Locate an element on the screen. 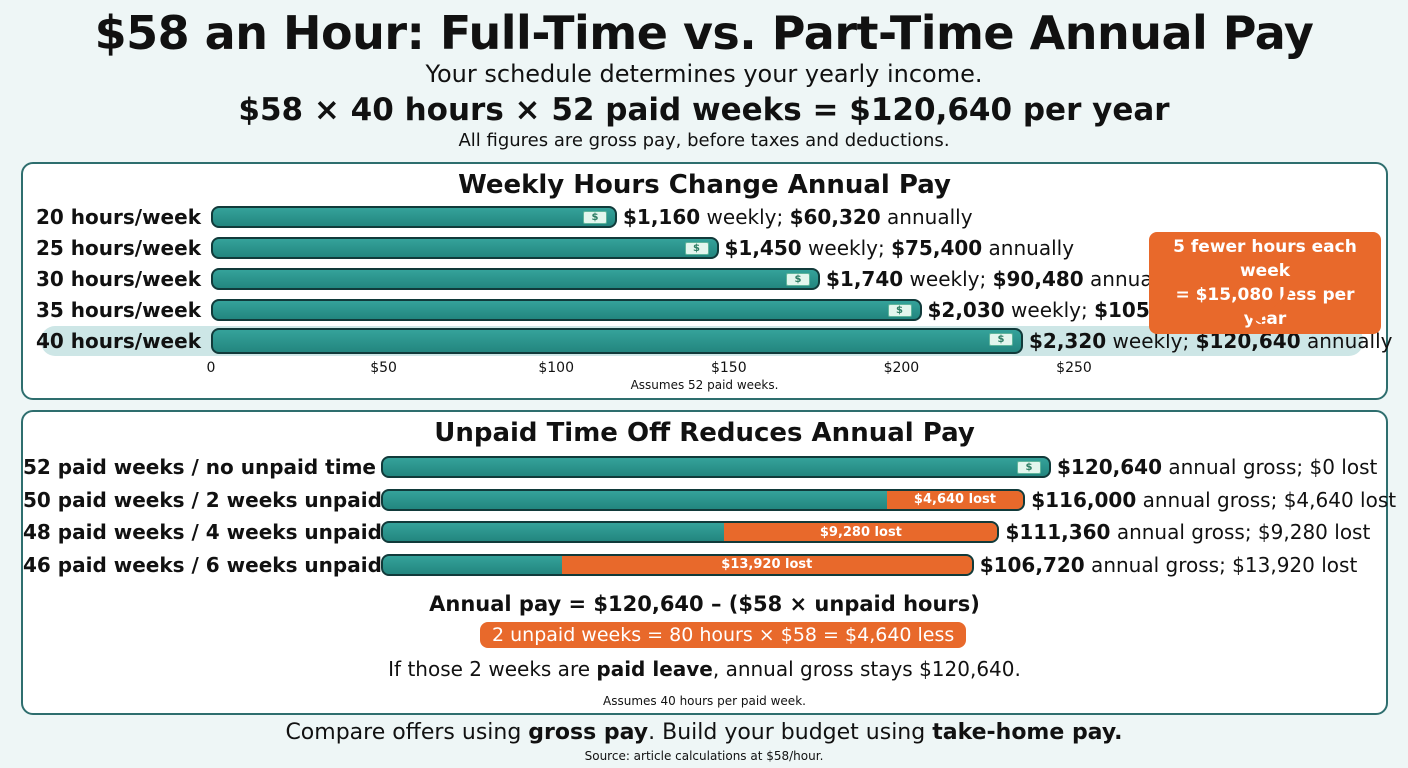  annual-amount: $75,400 is located at coordinates (937, 248).